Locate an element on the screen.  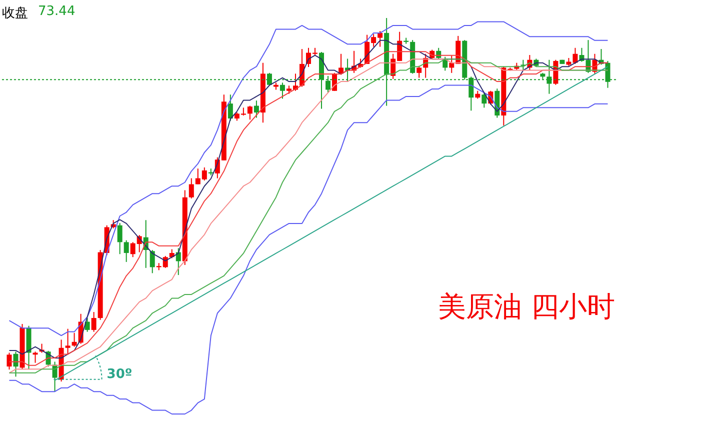
annotation: 收盘 is located at coordinates (15, 13).